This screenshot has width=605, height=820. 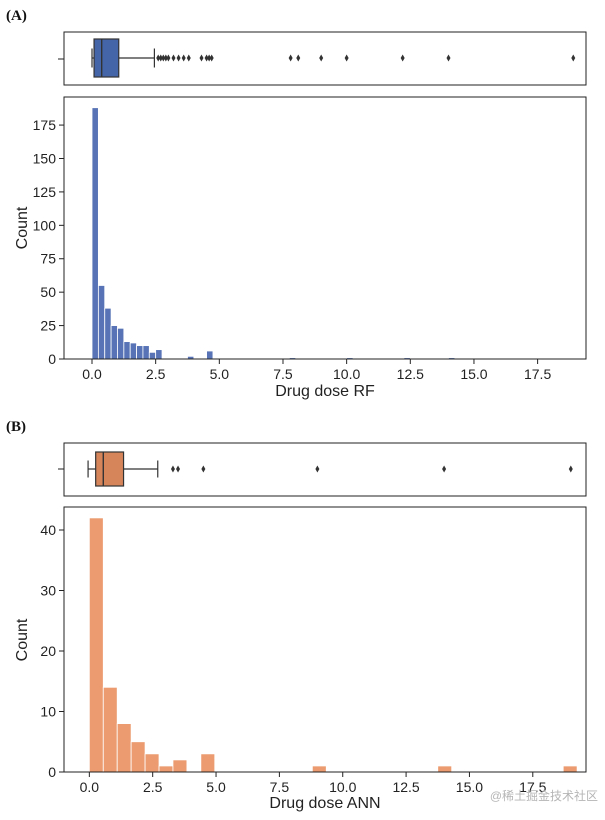 What do you see at coordinates (48, 651) in the screenshot?
I see `y-tick-label: 20` at bounding box center [48, 651].